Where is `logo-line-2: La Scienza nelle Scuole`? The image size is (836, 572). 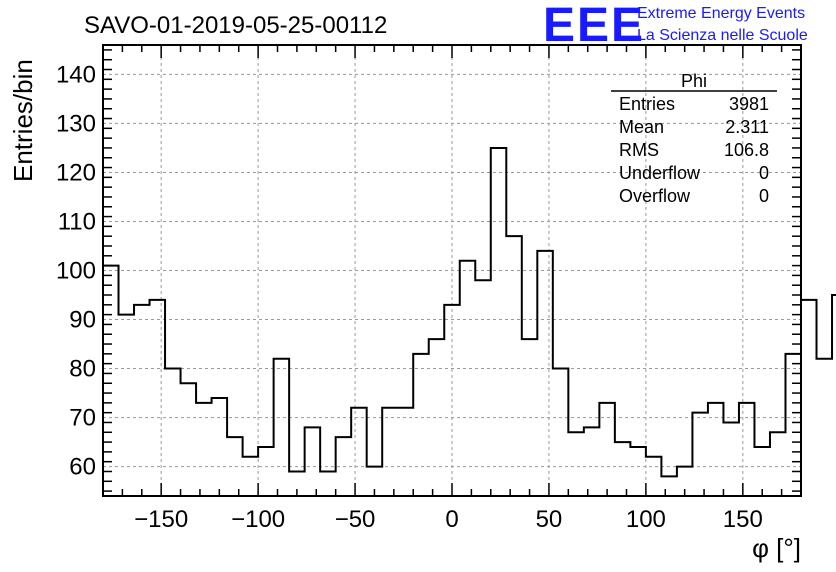
logo-line-2: La Scienza nelle Scuole is located at coordinates (722, 35).